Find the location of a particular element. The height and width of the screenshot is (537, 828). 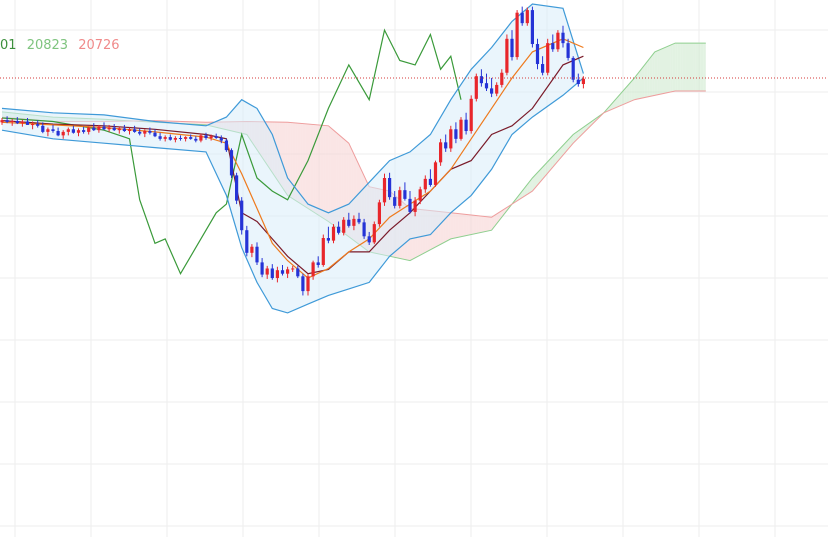

legend-value-2: 20823 is located at coordinates (47, 45).